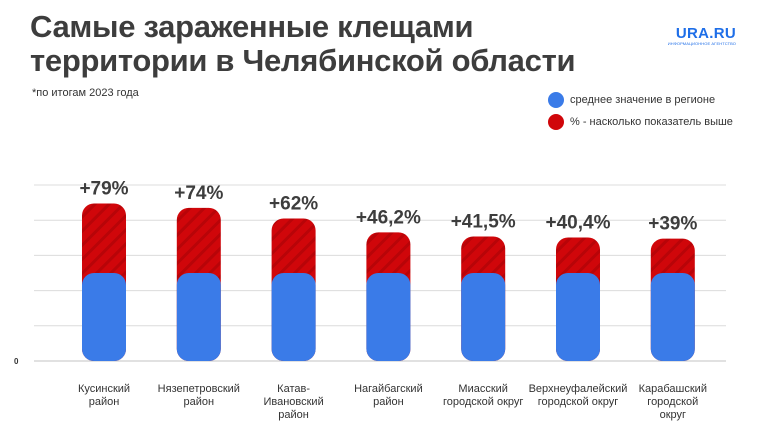  I want to click on category-label-line: Карабашский, so click(673, 389).